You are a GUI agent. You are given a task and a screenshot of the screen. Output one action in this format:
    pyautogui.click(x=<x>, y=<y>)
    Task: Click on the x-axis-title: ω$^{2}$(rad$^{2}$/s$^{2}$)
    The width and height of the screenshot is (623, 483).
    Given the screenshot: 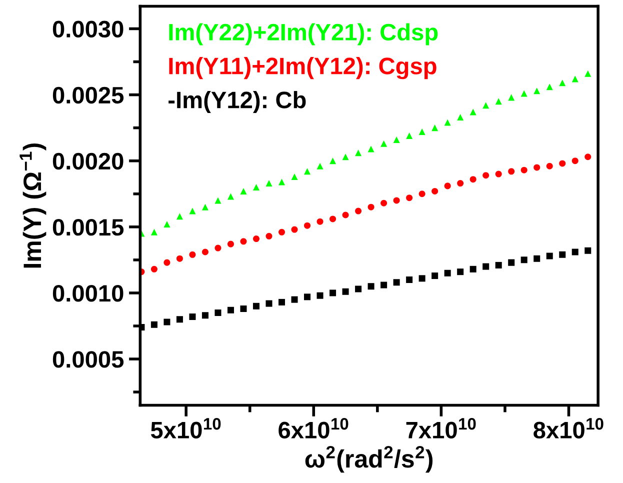 What is the action you would take?
    pyautogui.click(x=369, y=459)
    